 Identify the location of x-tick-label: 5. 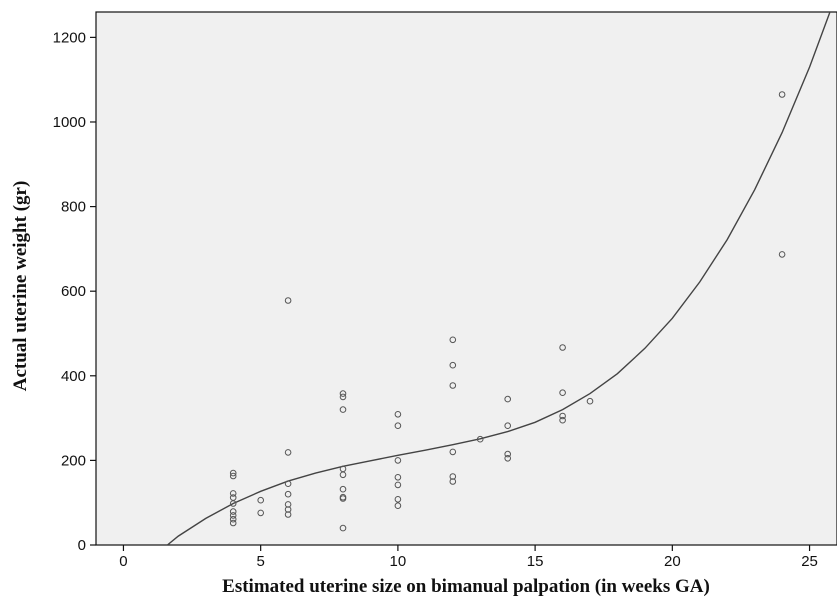
(260, 561).